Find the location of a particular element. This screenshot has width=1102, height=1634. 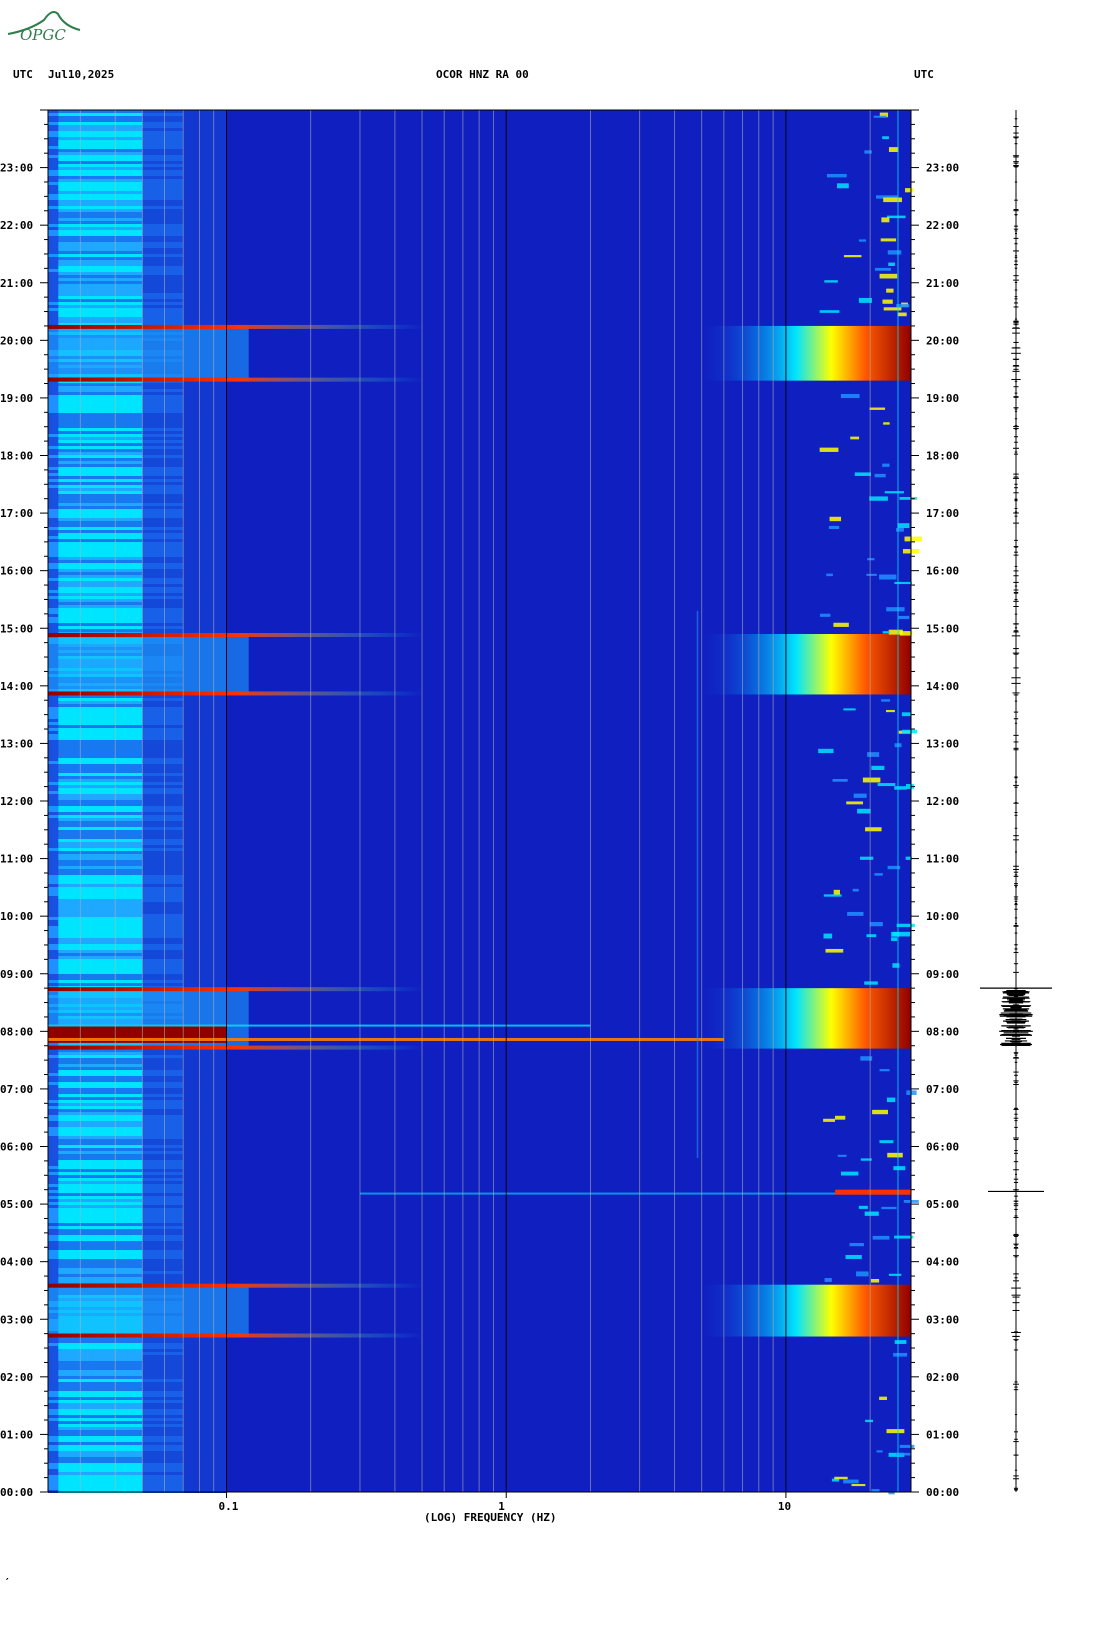

y-tick-label-right: 22:00 is located at coordinates (942, 225).